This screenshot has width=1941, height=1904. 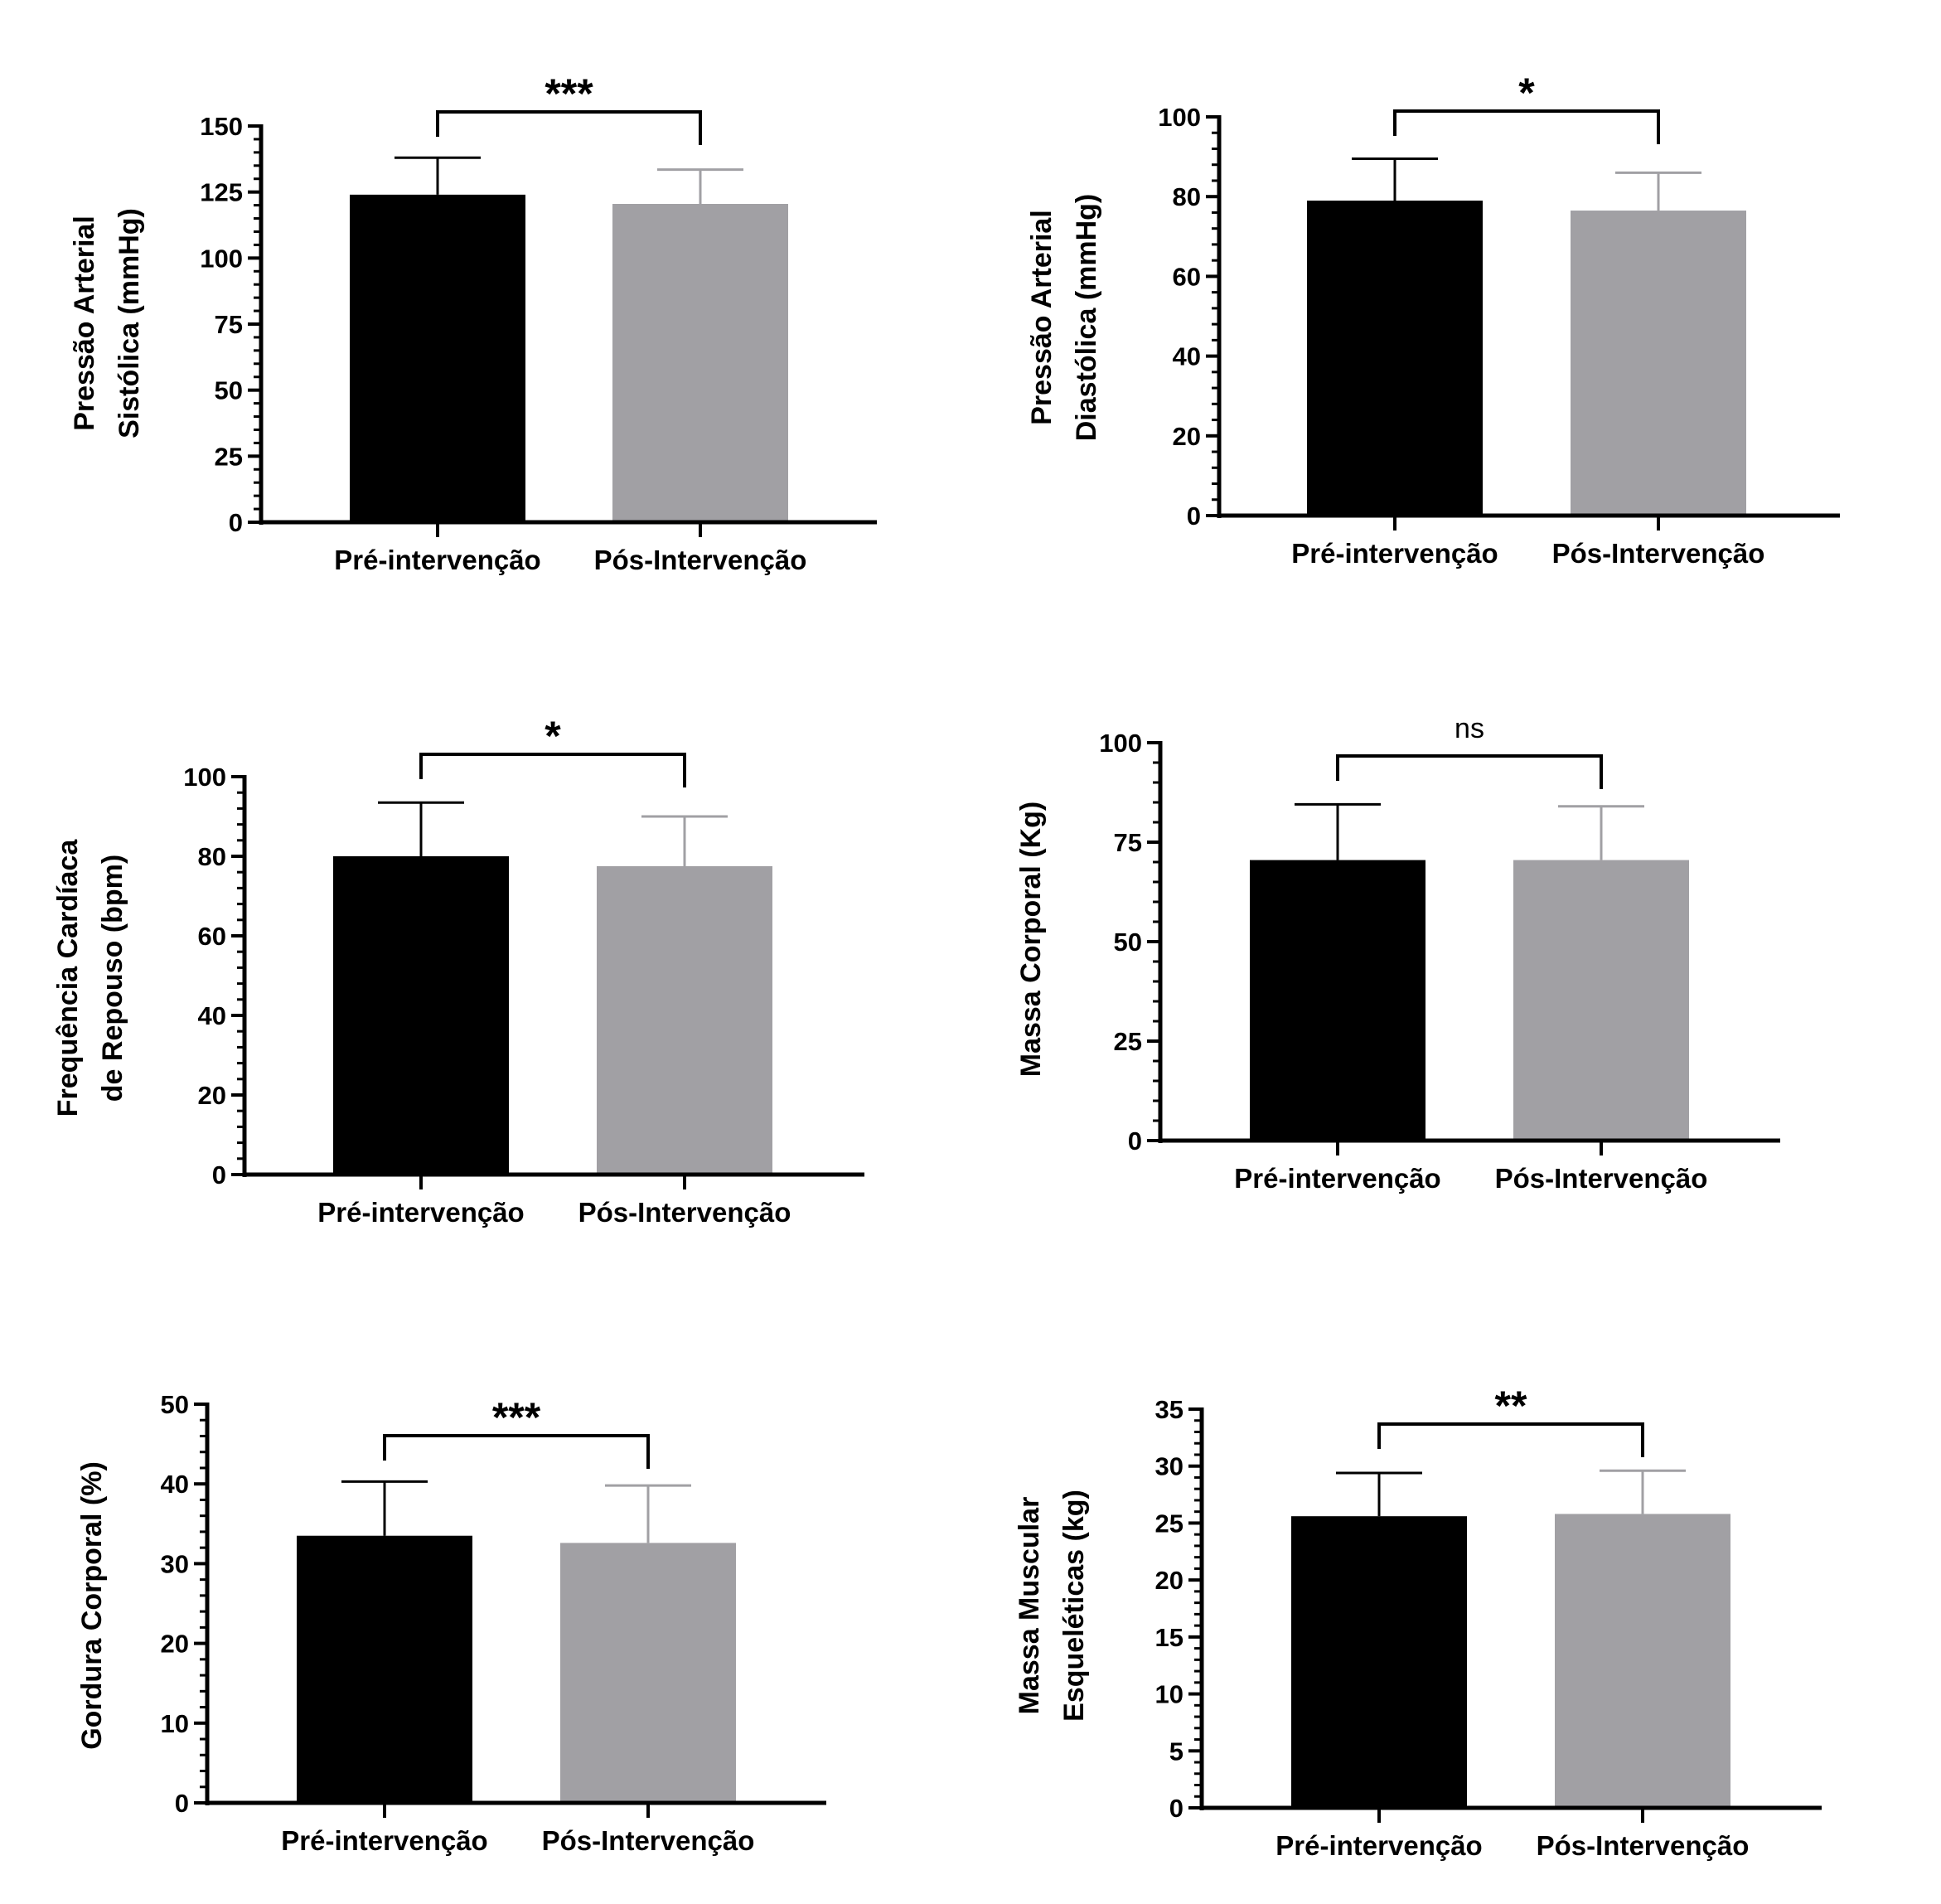 What do you see at coordinates (221, 126) in the screenshot?
I see `y-tick-label: 150` at bounding box center [221, 126].